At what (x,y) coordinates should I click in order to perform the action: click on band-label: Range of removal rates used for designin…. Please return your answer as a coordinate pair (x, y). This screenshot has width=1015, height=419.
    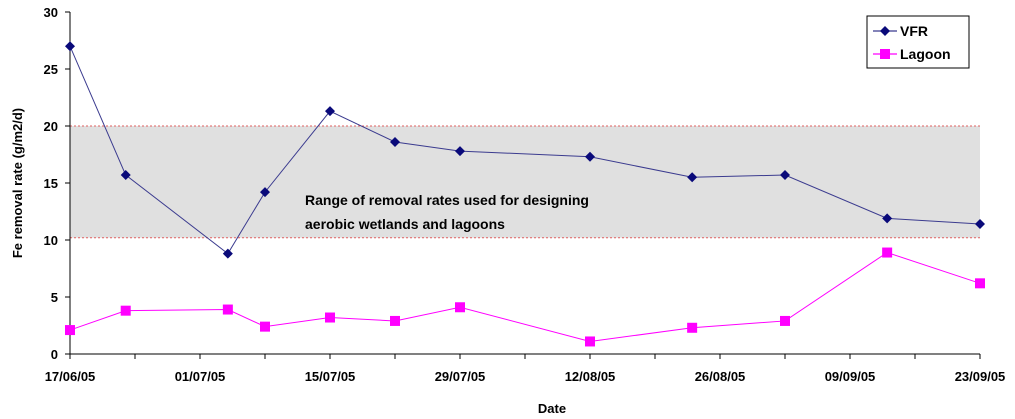
    Looking at the image, I should click on (447, 200).